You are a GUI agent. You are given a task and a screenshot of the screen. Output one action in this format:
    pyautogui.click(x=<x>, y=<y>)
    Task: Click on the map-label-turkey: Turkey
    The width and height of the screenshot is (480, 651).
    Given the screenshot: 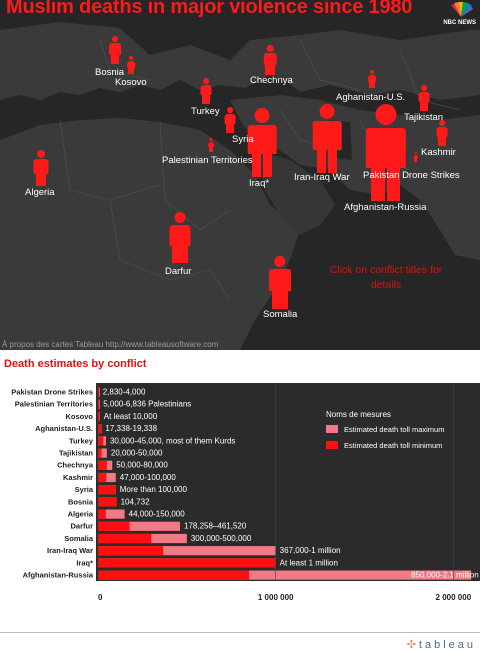 What is the action you would take?
    pyautogui.click(x=205, y=111)
    